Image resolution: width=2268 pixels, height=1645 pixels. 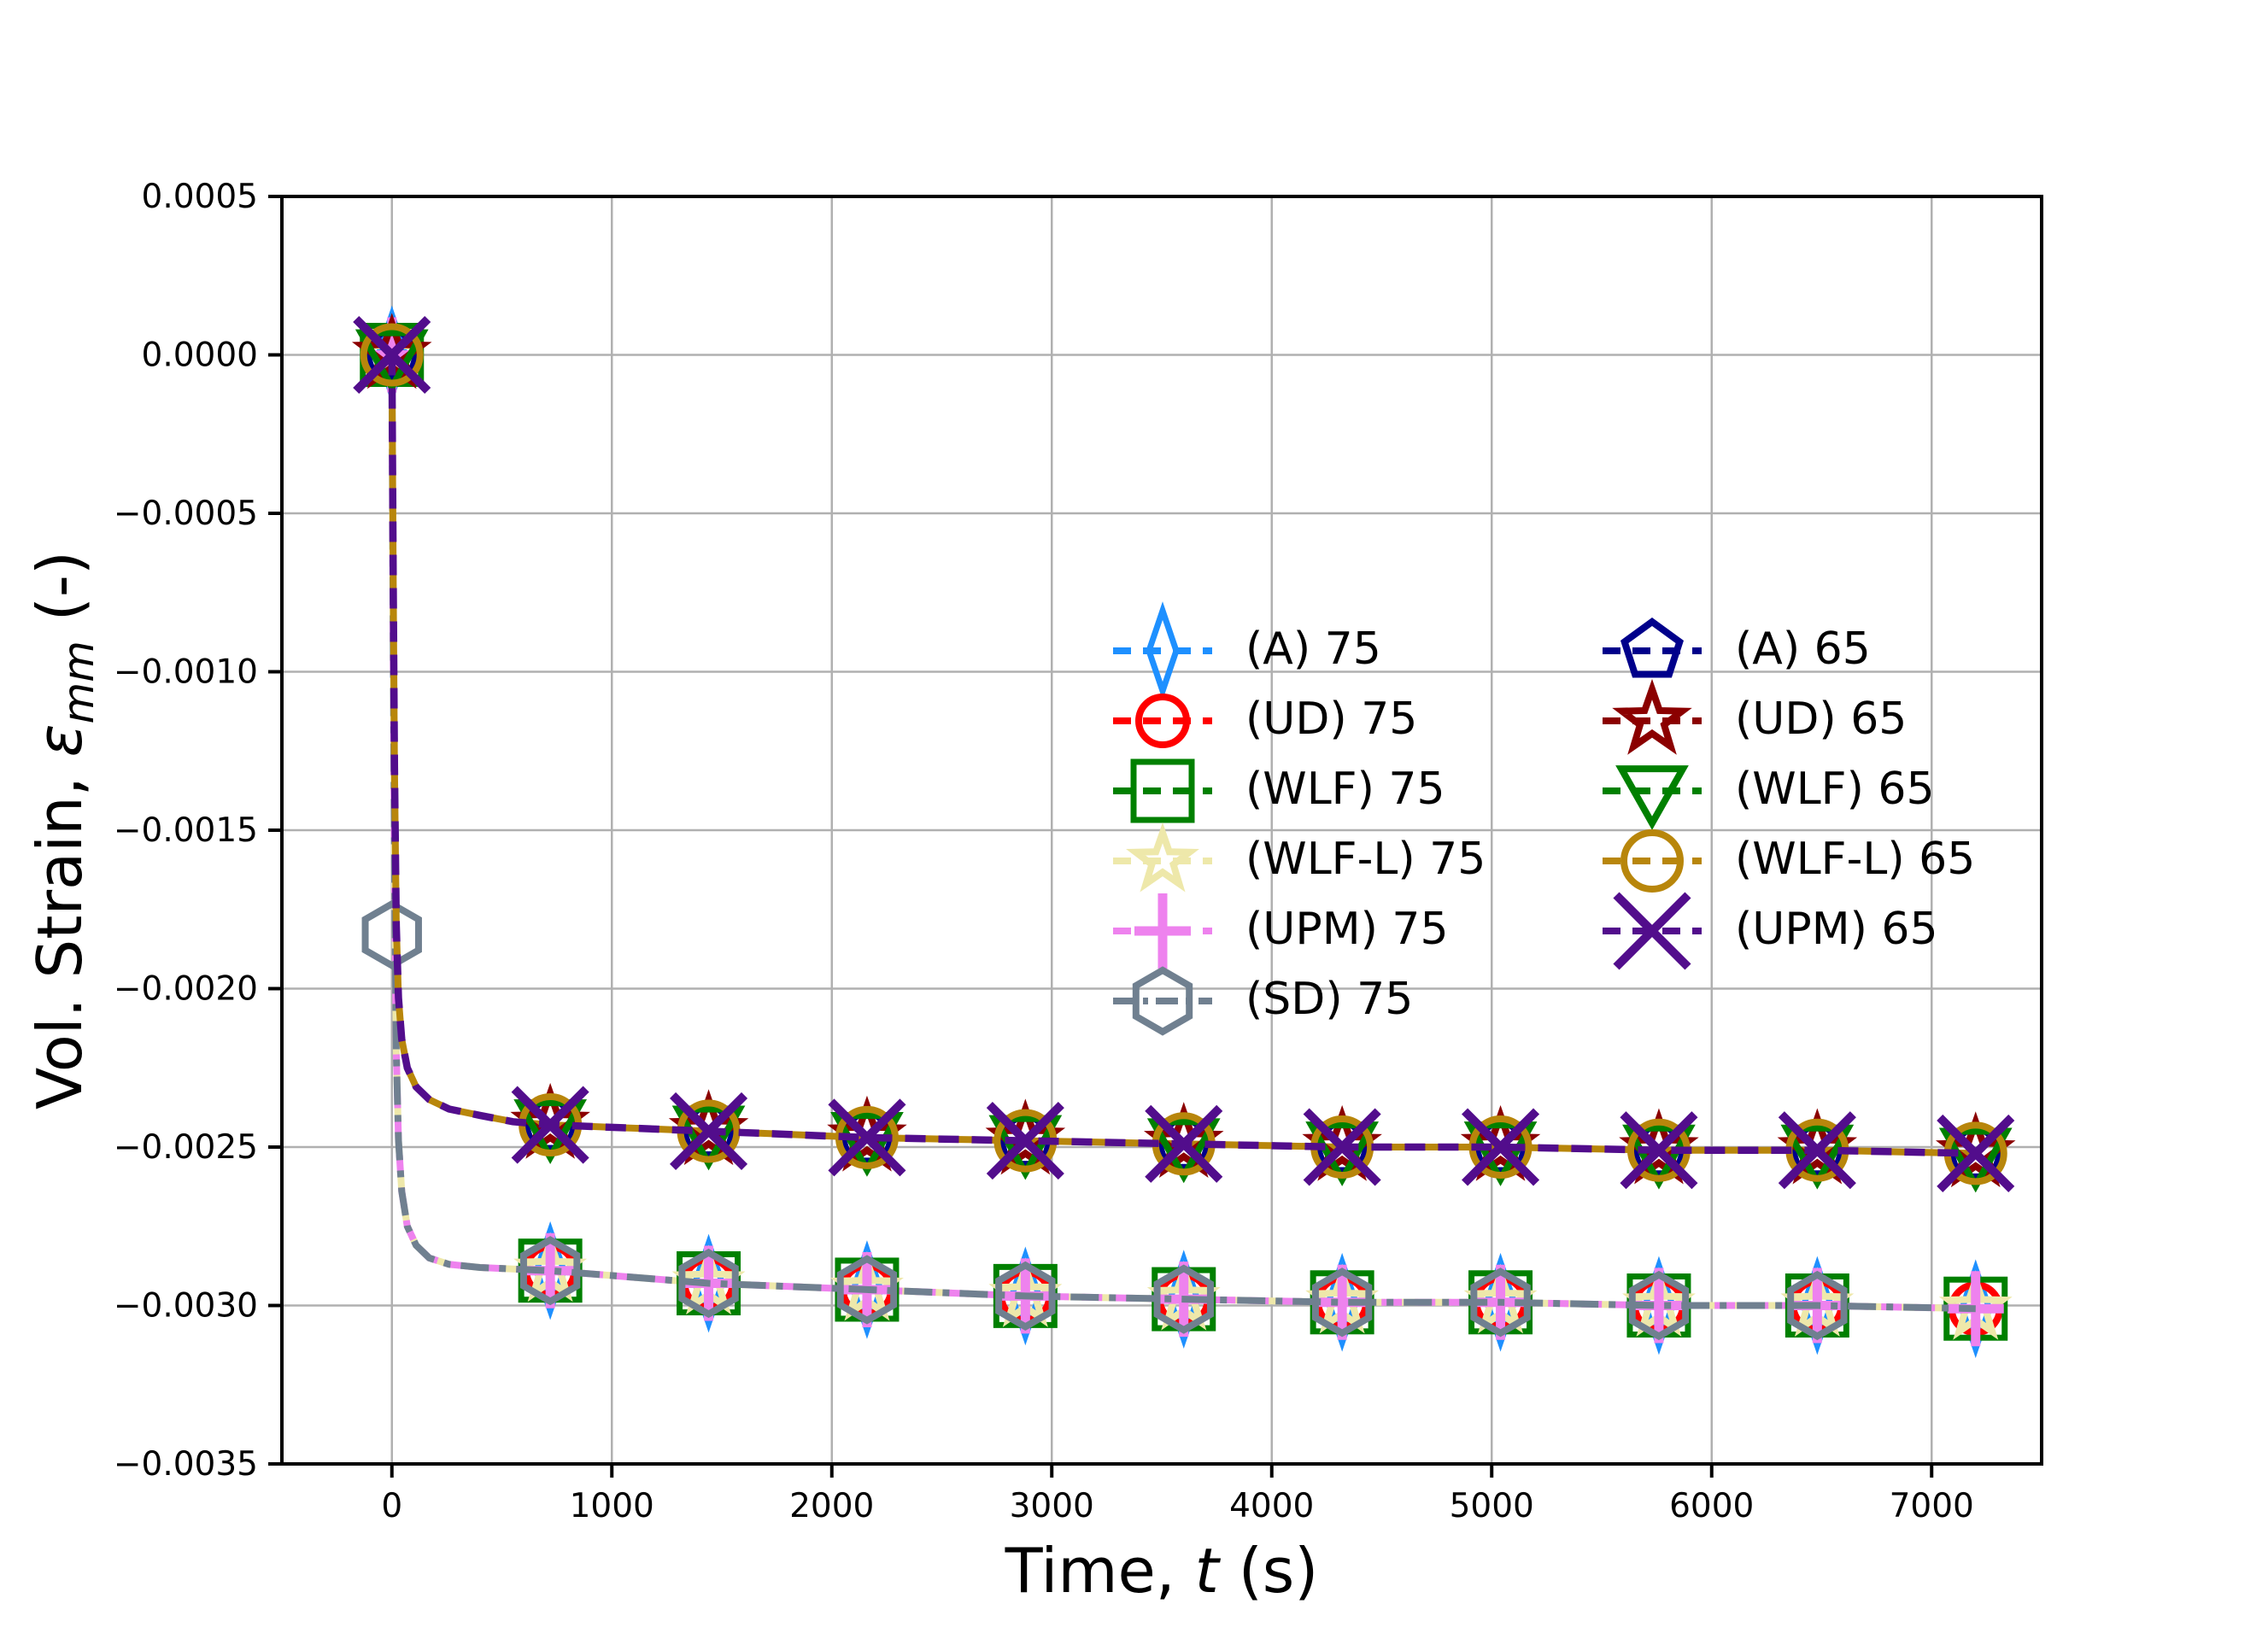 I want to click on legend-label: (UD) 65, so click(x=1821, y=719).